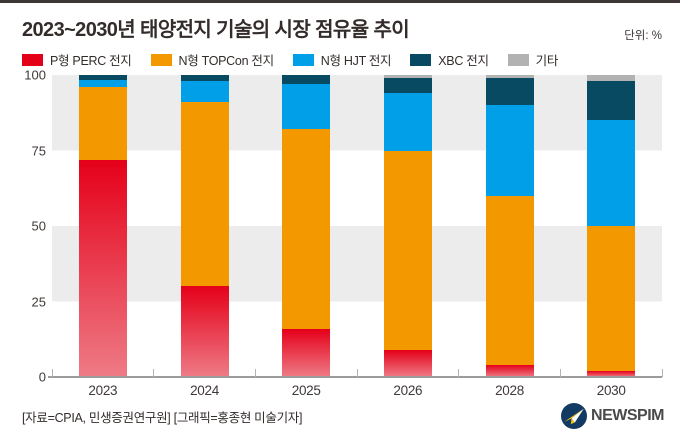 This screenshot has height=442, width=680. I want to click on legend-item-topcon: N형 TOPCon 전지, so click(212, 59).